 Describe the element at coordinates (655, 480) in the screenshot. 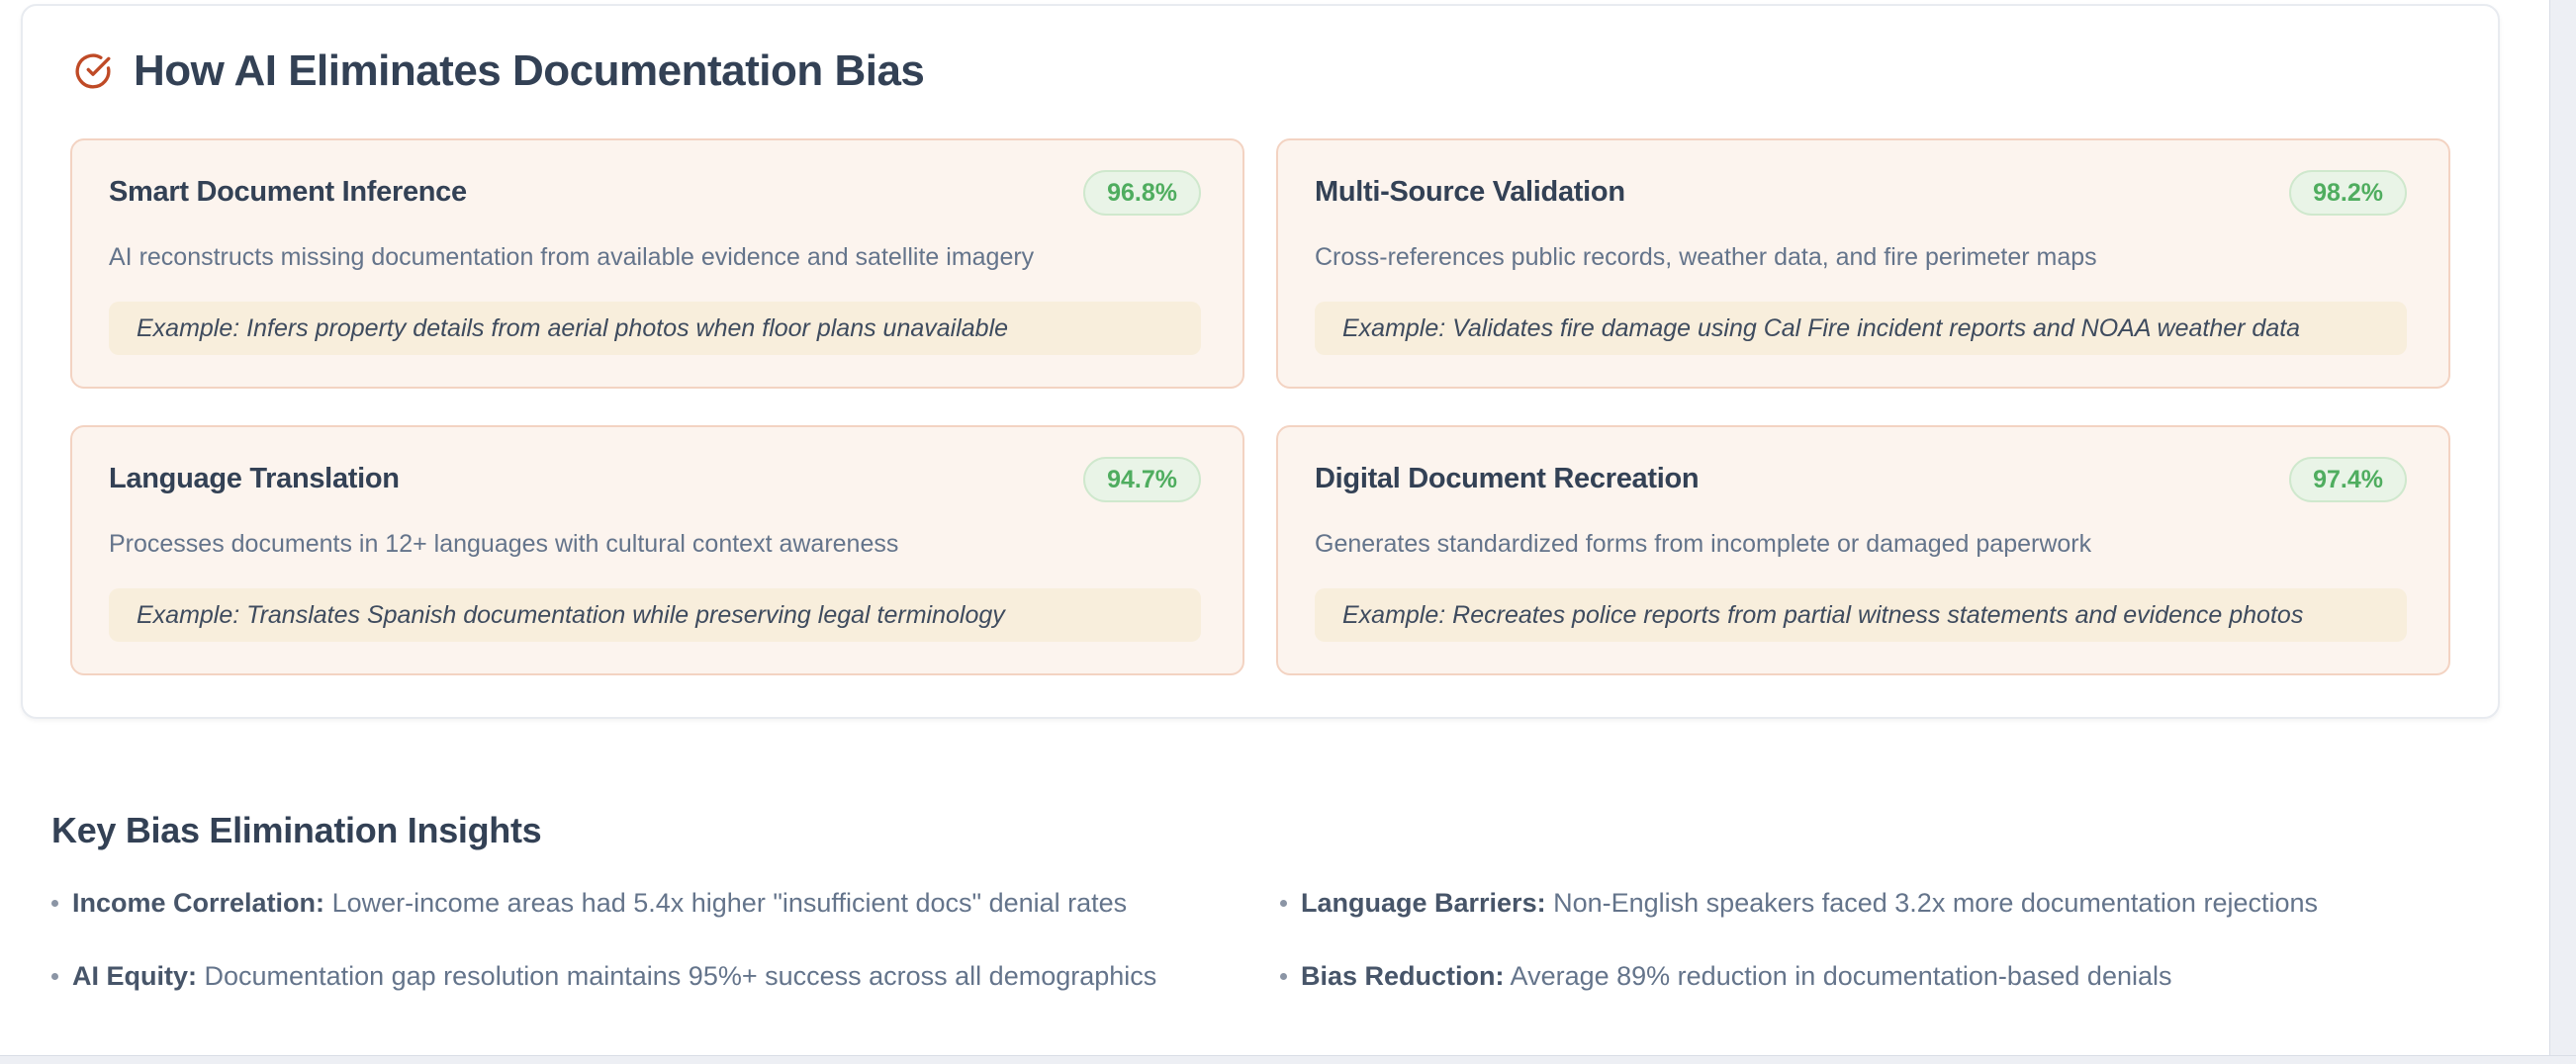

I see `capability-card-header: Language Translation 94.7%` at that location.